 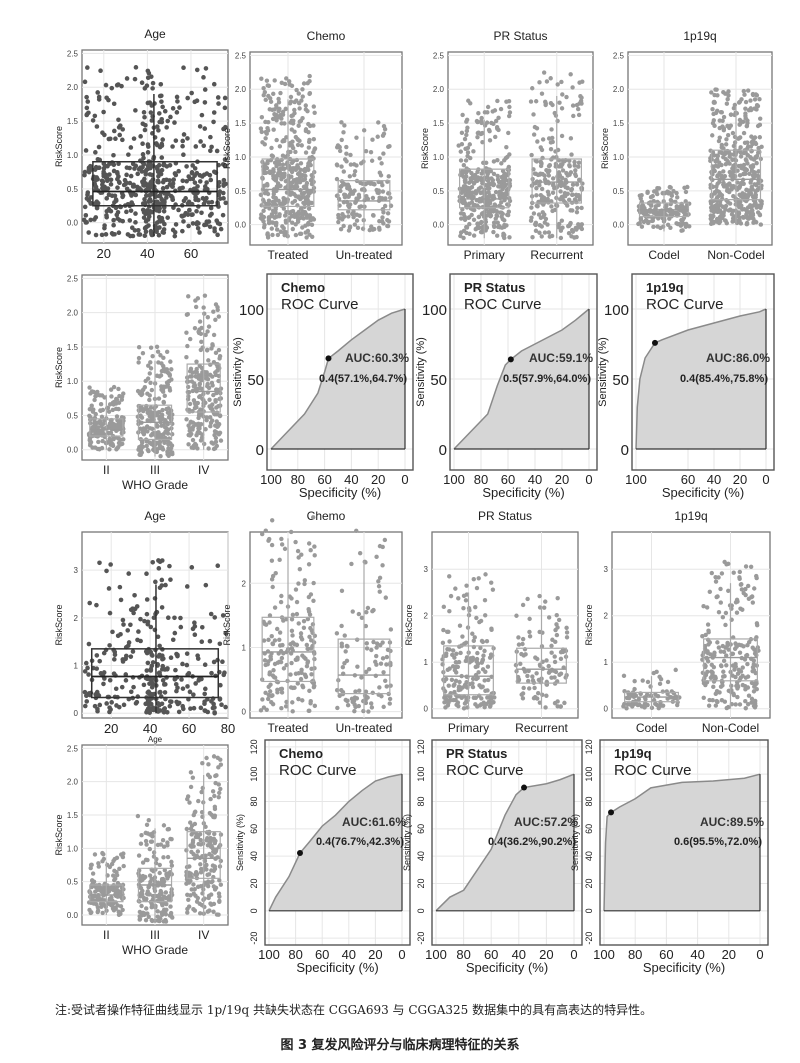 What do you see at coordinates (328, 358) in the screenshot?
I see `optimal-threshold-point` at bounding box center [328, 358].